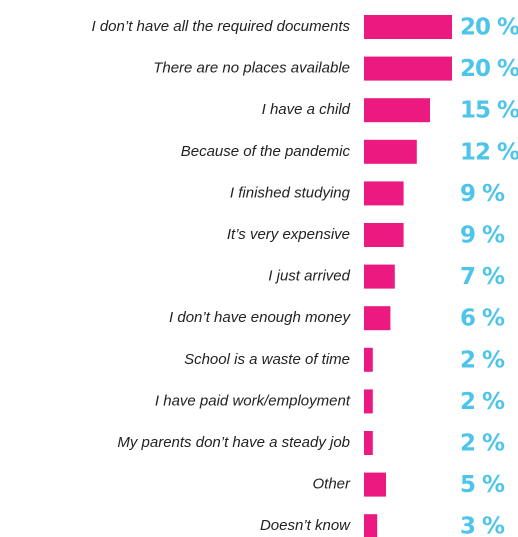 The image size is (518, 537). What do you see at coordinates (482, 319) in the screenshot?
I see `value-label: 6 %` at bounding box center [482, 319].